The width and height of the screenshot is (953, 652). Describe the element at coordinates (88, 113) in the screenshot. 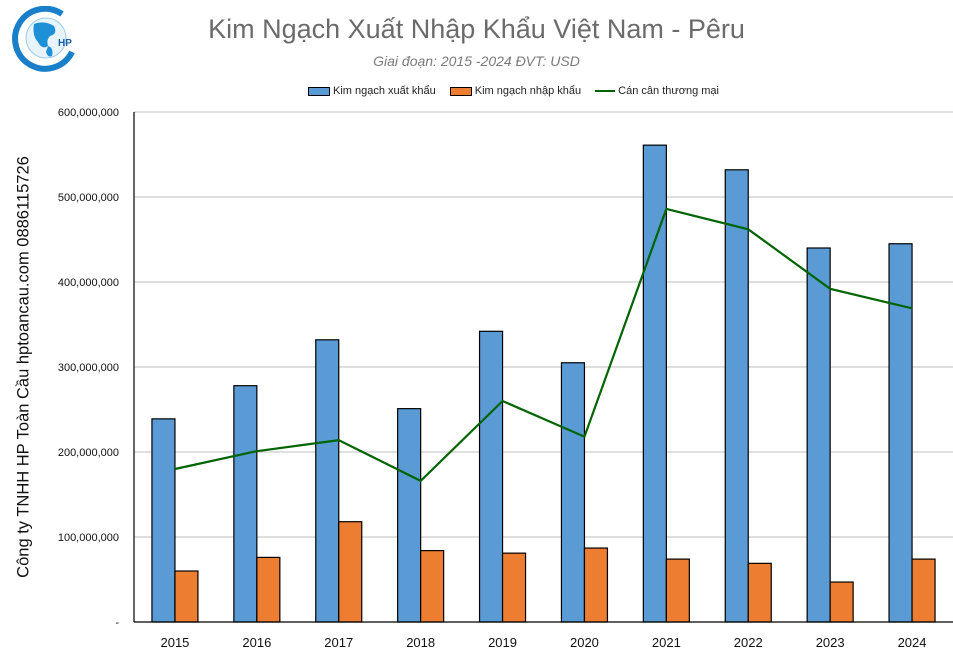

I see `y-tick-label: 600,000,000` at that location.